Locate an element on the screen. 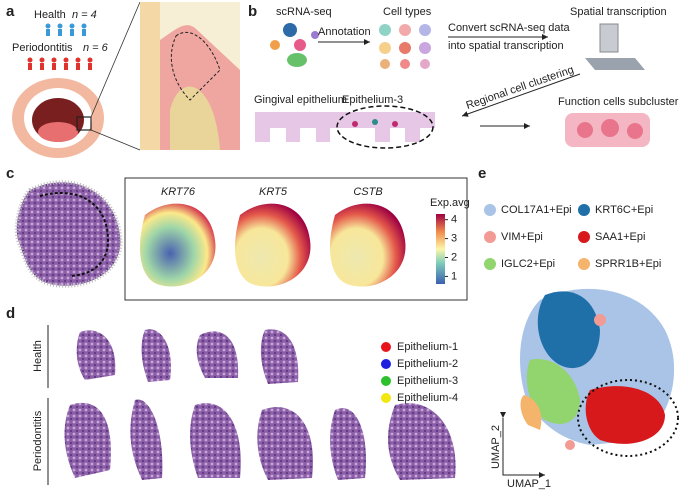 This screenshot has height=491, width=685. periodontitis-icons is located at coordinates (60, 63).